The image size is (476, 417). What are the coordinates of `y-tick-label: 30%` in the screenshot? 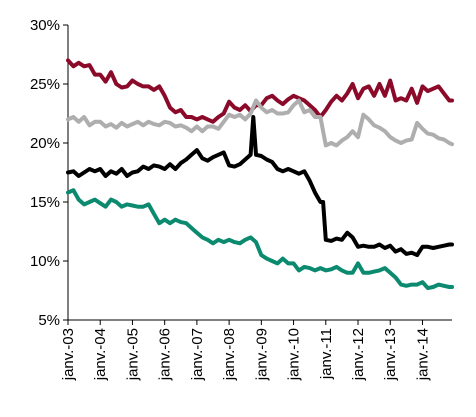 It's located at (45, 25).